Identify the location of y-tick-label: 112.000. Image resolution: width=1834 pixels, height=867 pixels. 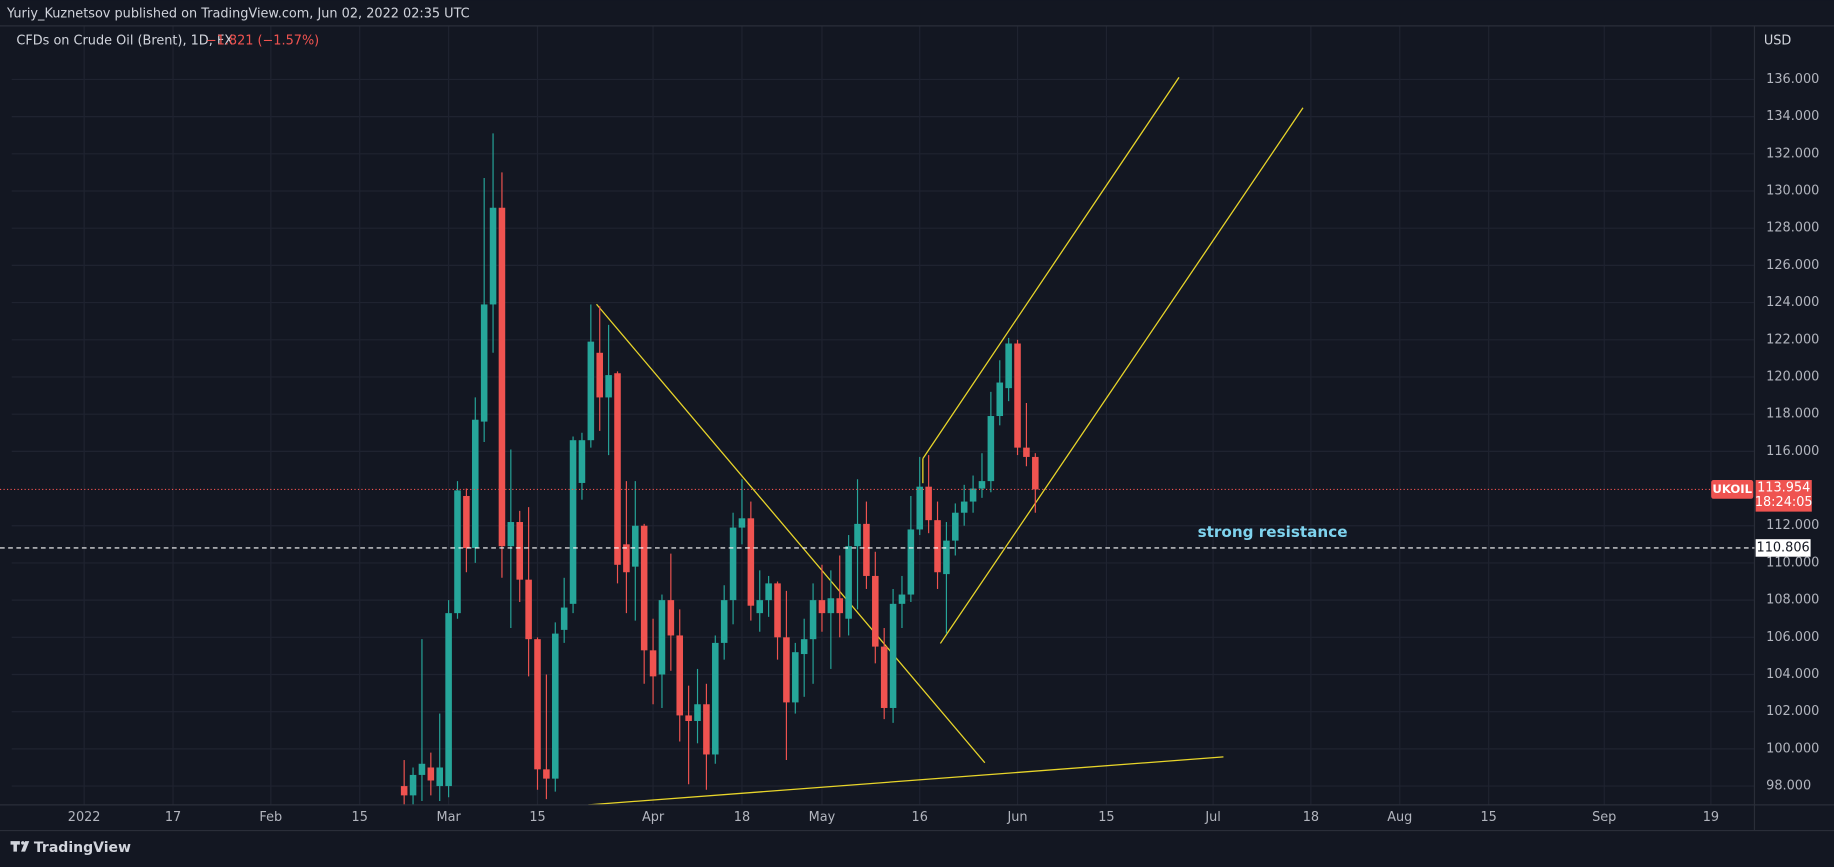
(1792, 525).